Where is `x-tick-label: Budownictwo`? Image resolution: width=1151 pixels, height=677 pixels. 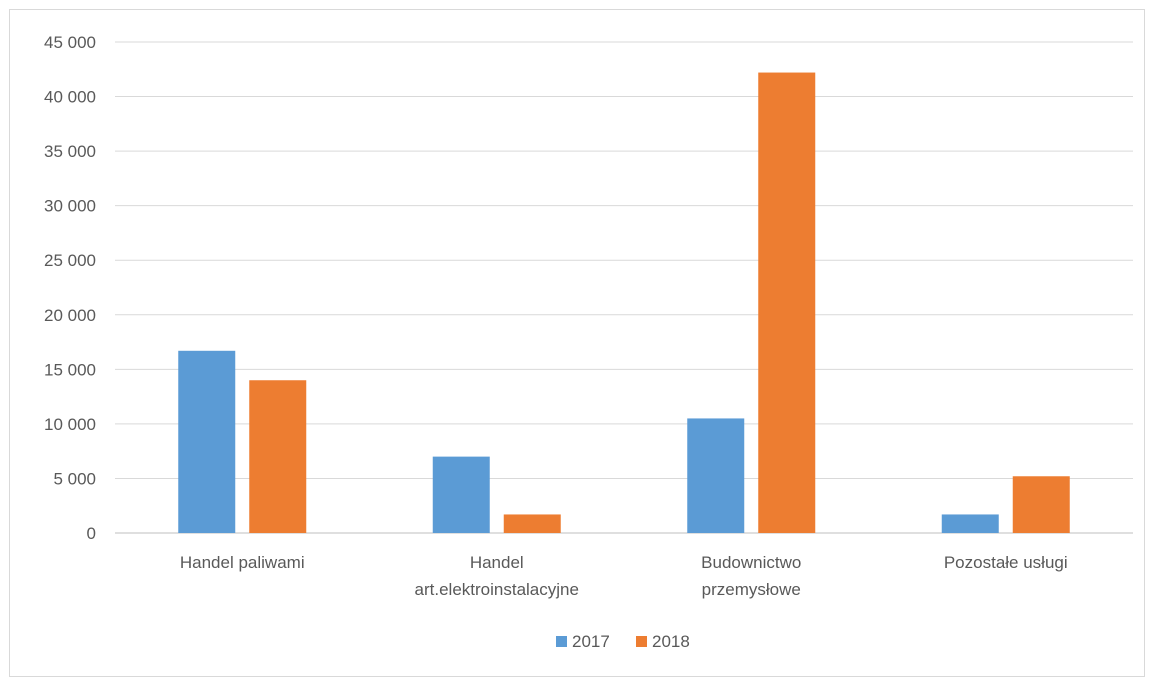 x-tick-label: Budownictwo is located at coordinates (751, 562).